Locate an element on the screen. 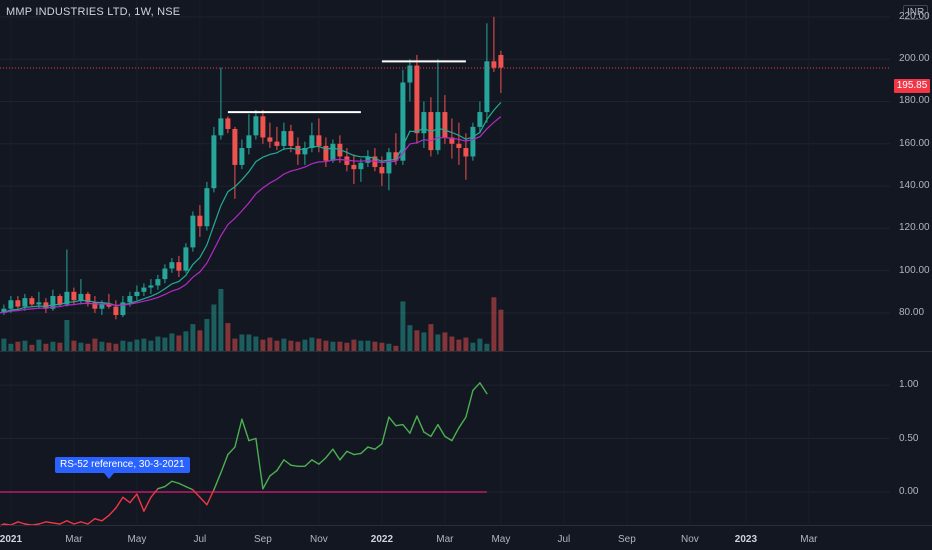 The height and width of the screenshot is (550, 932). time-tick-label: Sep is located at coordinates (262, 539).